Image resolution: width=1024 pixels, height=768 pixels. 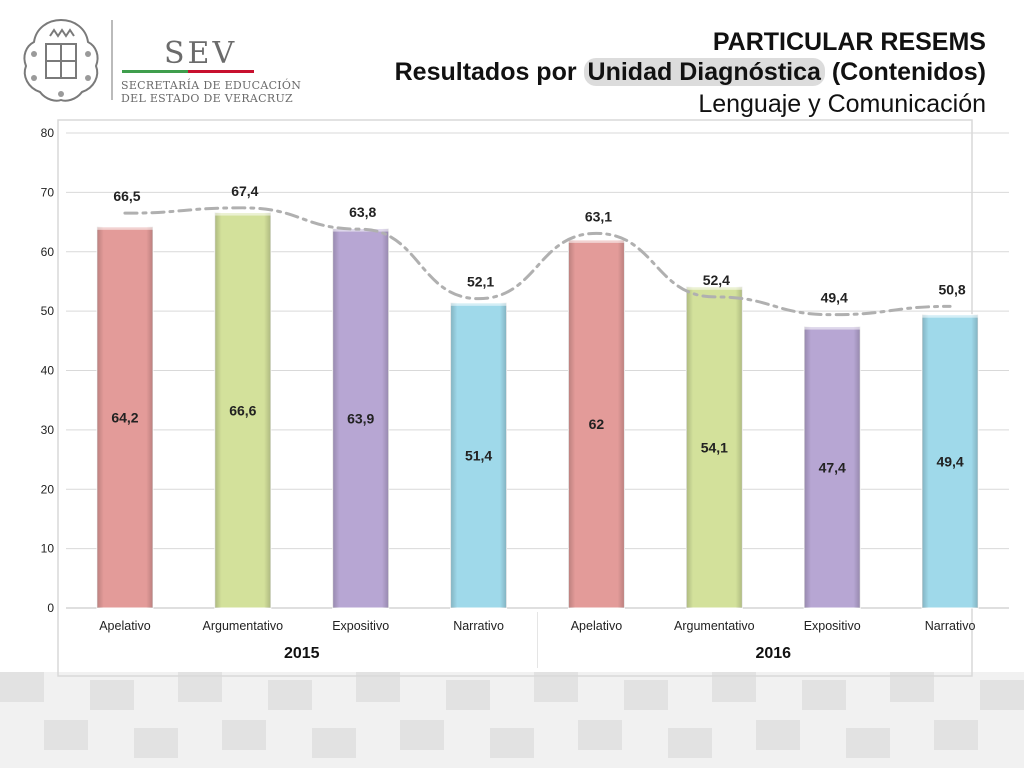 I want to click on bar-value-label: 63,9, so click(x=360, y=418).